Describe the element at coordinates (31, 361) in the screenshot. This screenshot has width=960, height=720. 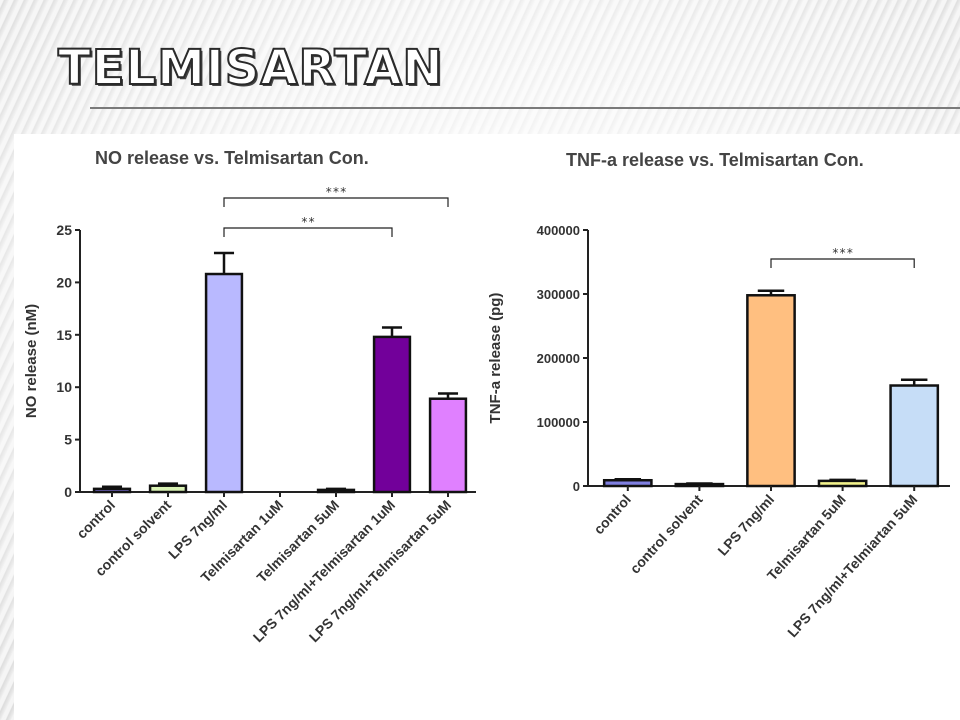
I see `no-y-axis-title: NO release (nM)` at that location.